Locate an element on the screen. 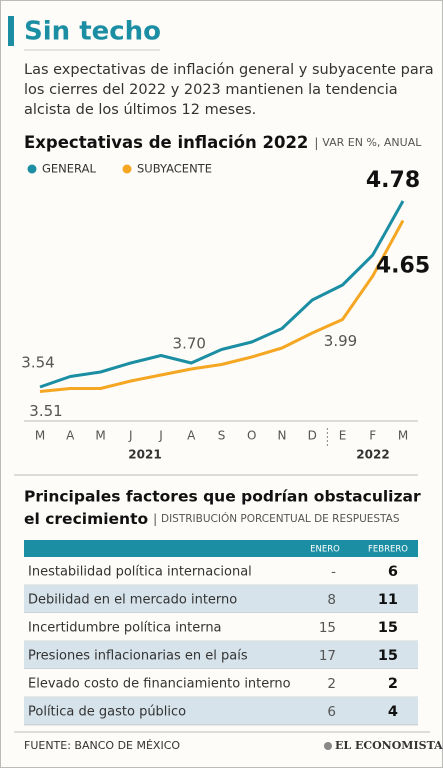 Image resolution: width=443 pixels, height=768 pixels. column-header: FEBRERO is located at coordinates (388, 550).